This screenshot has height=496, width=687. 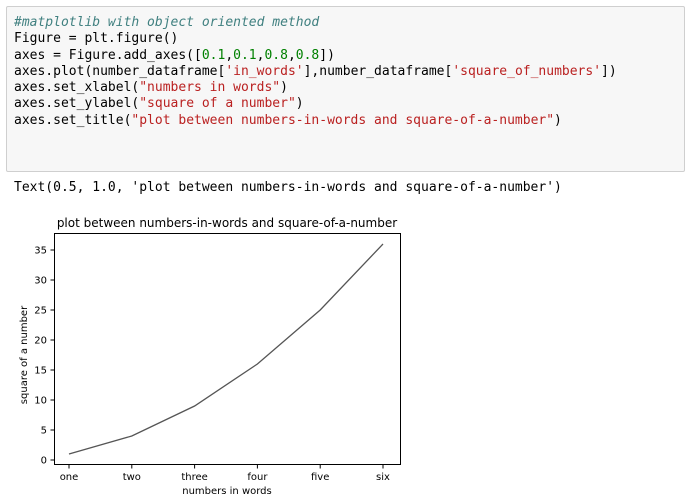 What do you see at coordinates (132, 477) in the screenshot?
I see `x-tick-label: two` at bounding box center [132, 477].